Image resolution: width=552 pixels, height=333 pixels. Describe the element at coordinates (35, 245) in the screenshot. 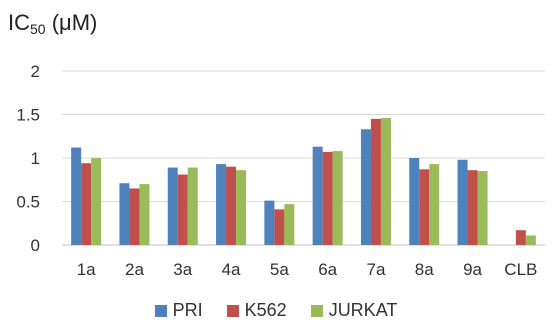

I see `y-tick-label: 0` at that location.